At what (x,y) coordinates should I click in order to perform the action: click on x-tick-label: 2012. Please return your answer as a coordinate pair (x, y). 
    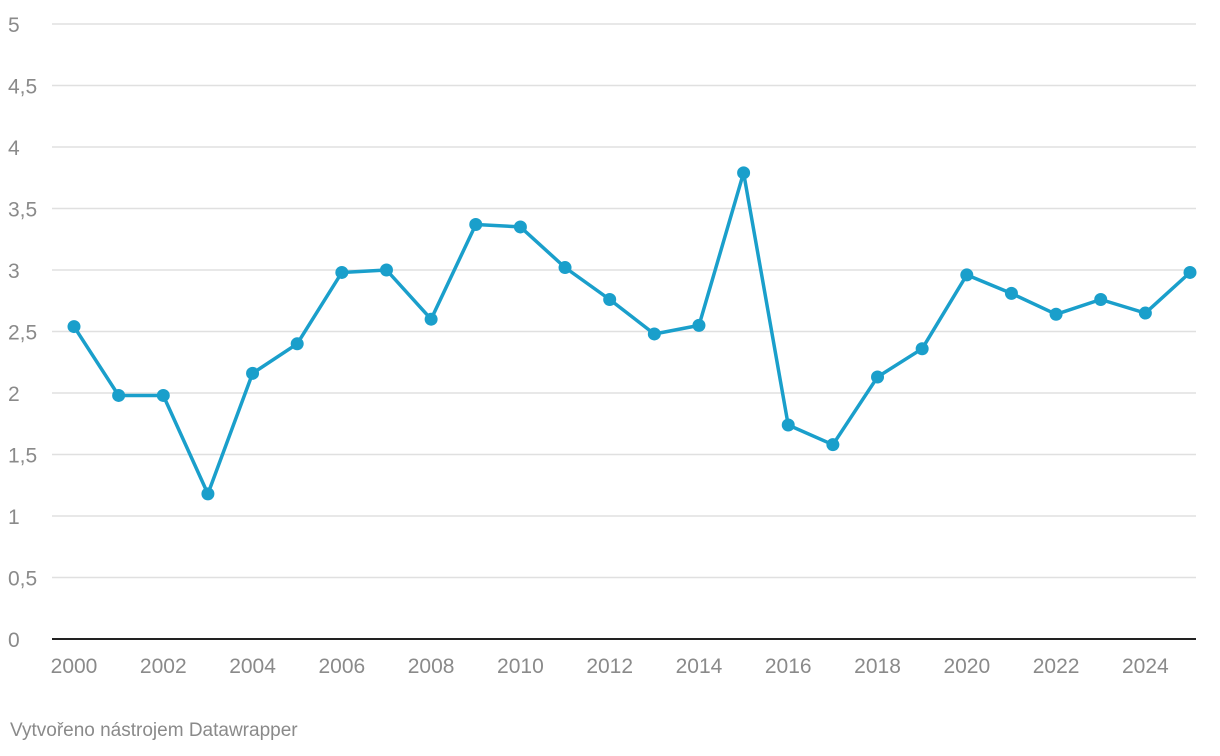
    Looking at the image, I should click on (609, 666).